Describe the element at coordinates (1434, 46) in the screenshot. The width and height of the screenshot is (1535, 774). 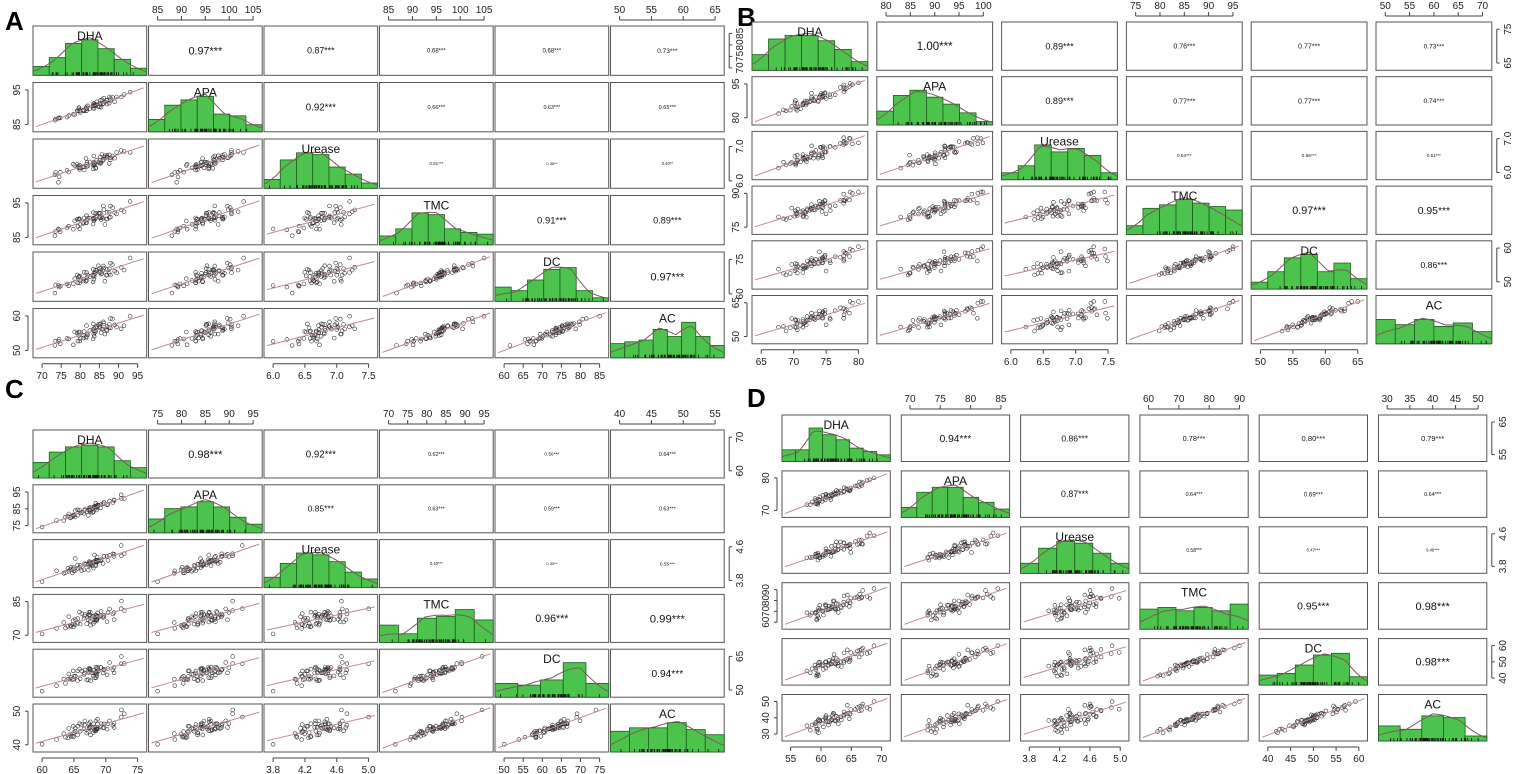
I see `correlation-value: 0.73***` at that location.